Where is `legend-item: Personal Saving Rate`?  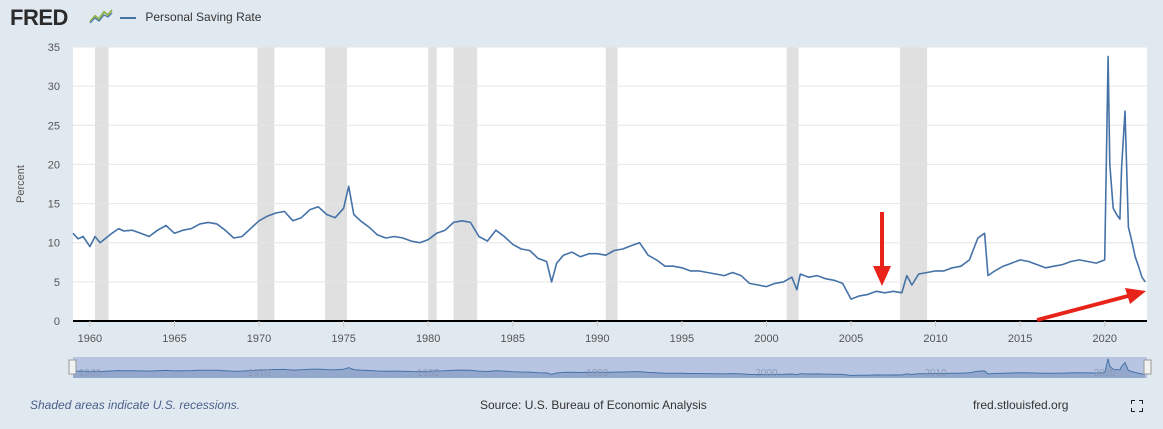 legend-item: Personal Saving Rate is located at coordinates (190, 17).